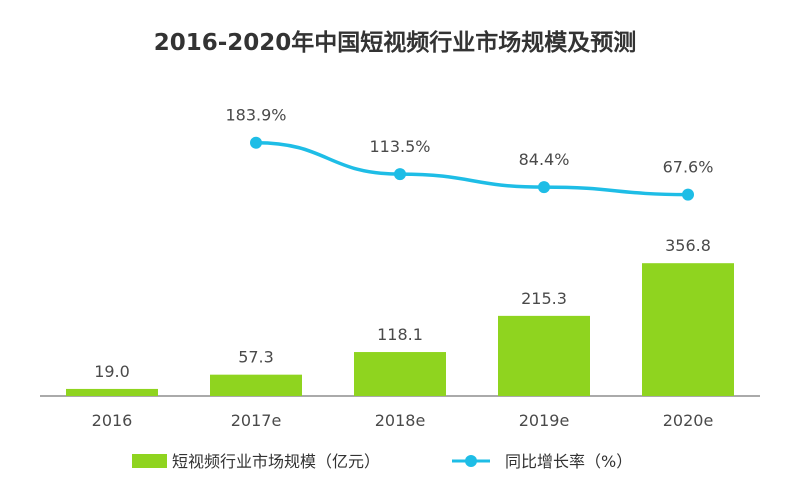  Describe the element at coordinates (112, 420) in the screenshot. I see `x-tick-label-2016: 2016` at that location.